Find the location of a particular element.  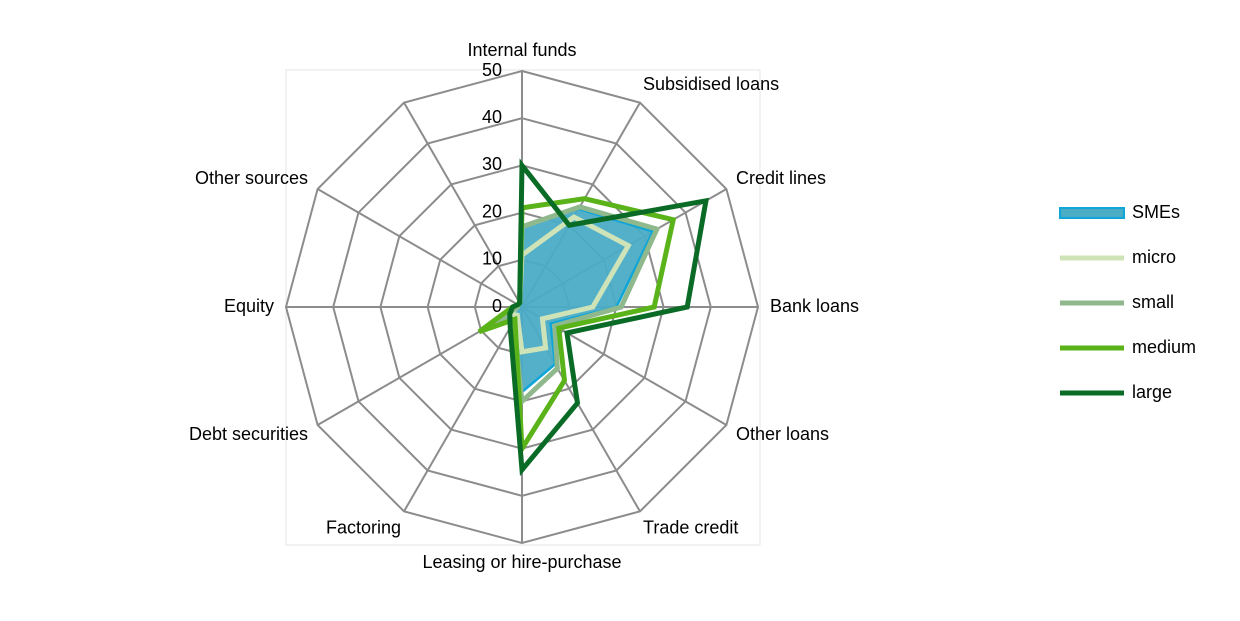

legend-label: medium is located at coordinates (1164, 347).